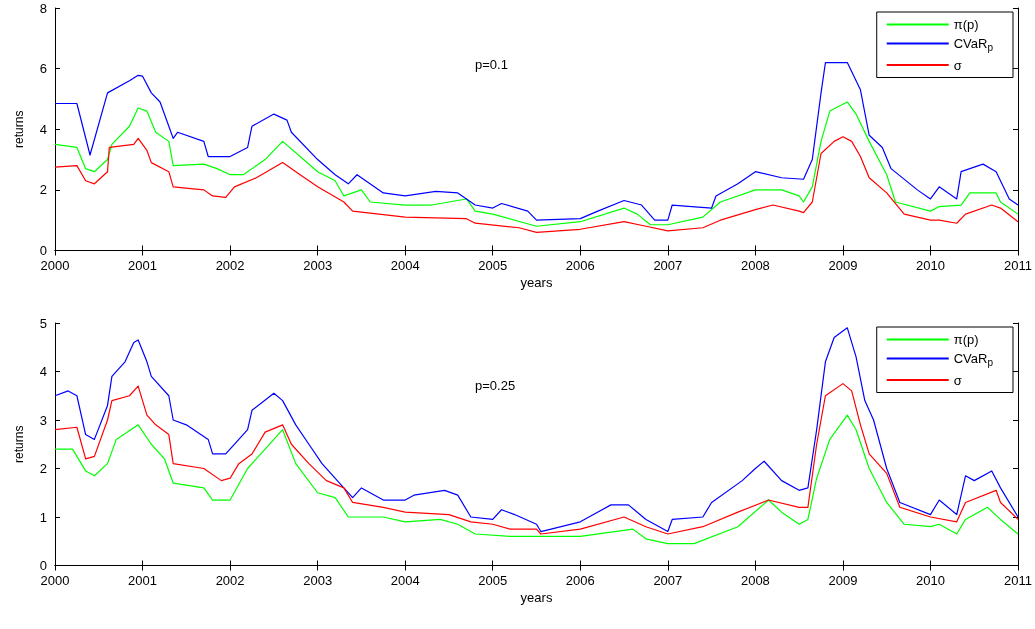 The height and width of the screenshot is (629, 1035). I want to click on y-tick-label: 5, so click(43, 322).